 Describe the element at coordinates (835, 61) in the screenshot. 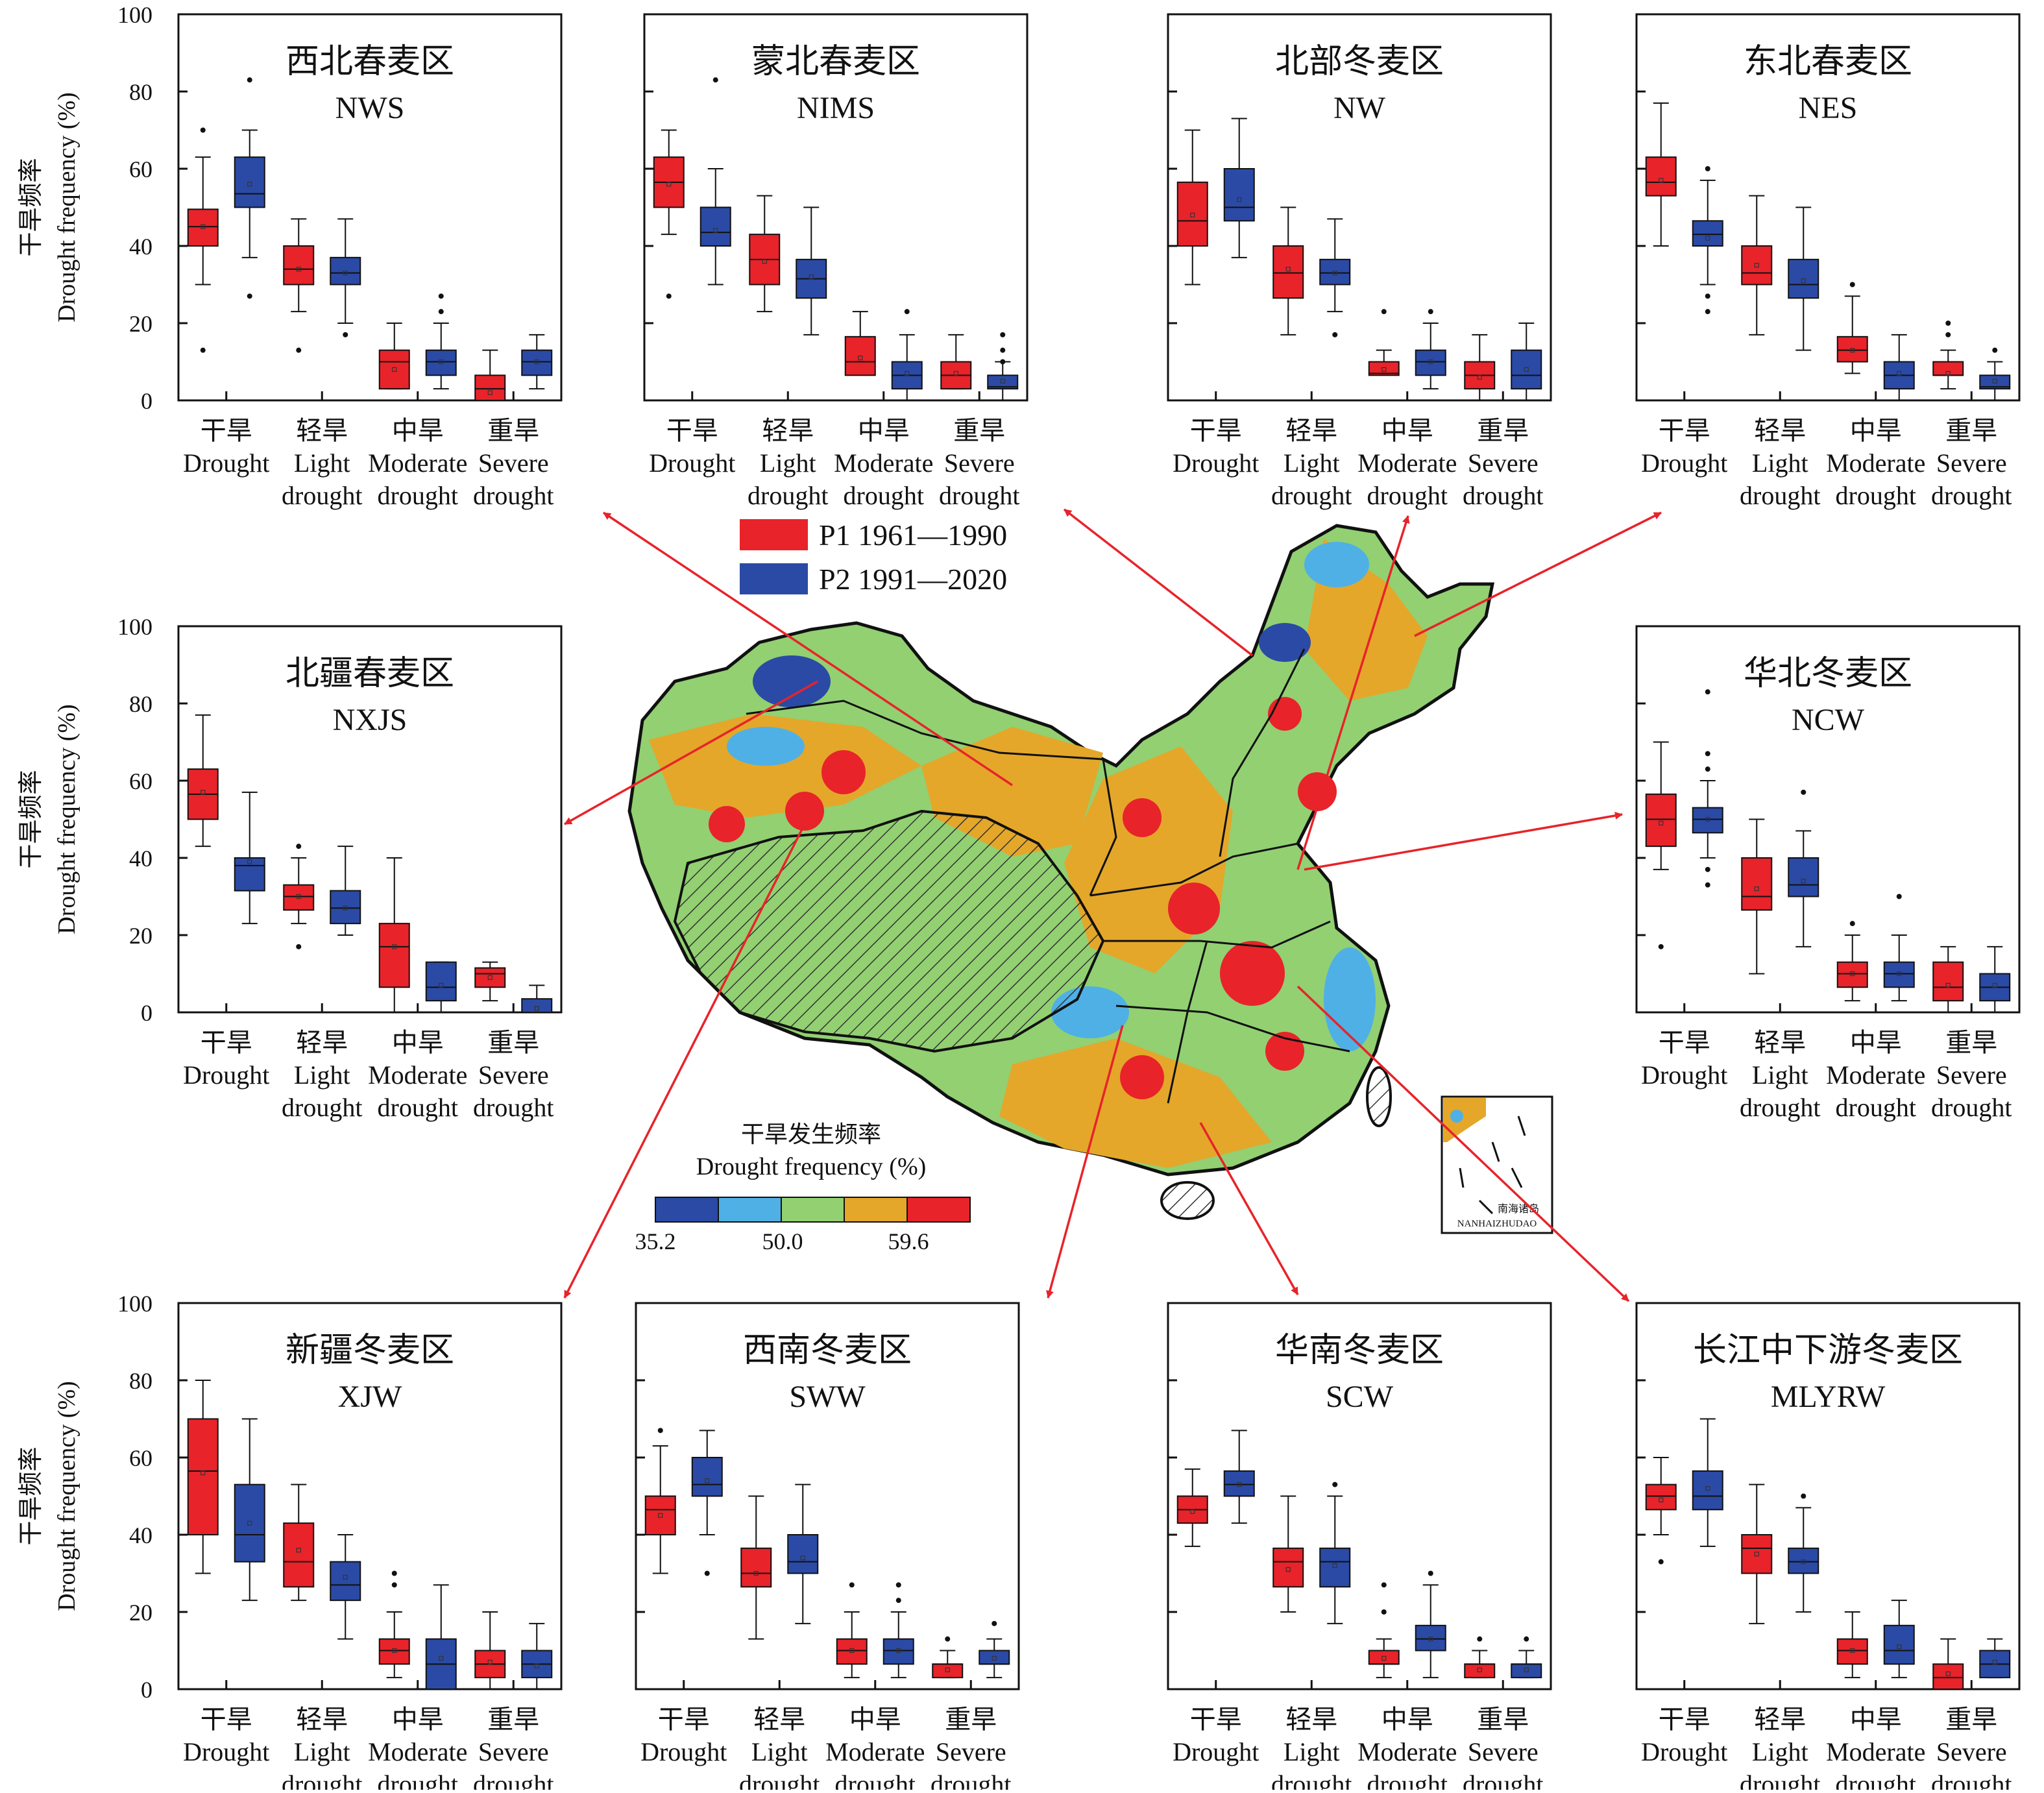

I see `panel-title-cn: 蒙北春麦区` at that location.